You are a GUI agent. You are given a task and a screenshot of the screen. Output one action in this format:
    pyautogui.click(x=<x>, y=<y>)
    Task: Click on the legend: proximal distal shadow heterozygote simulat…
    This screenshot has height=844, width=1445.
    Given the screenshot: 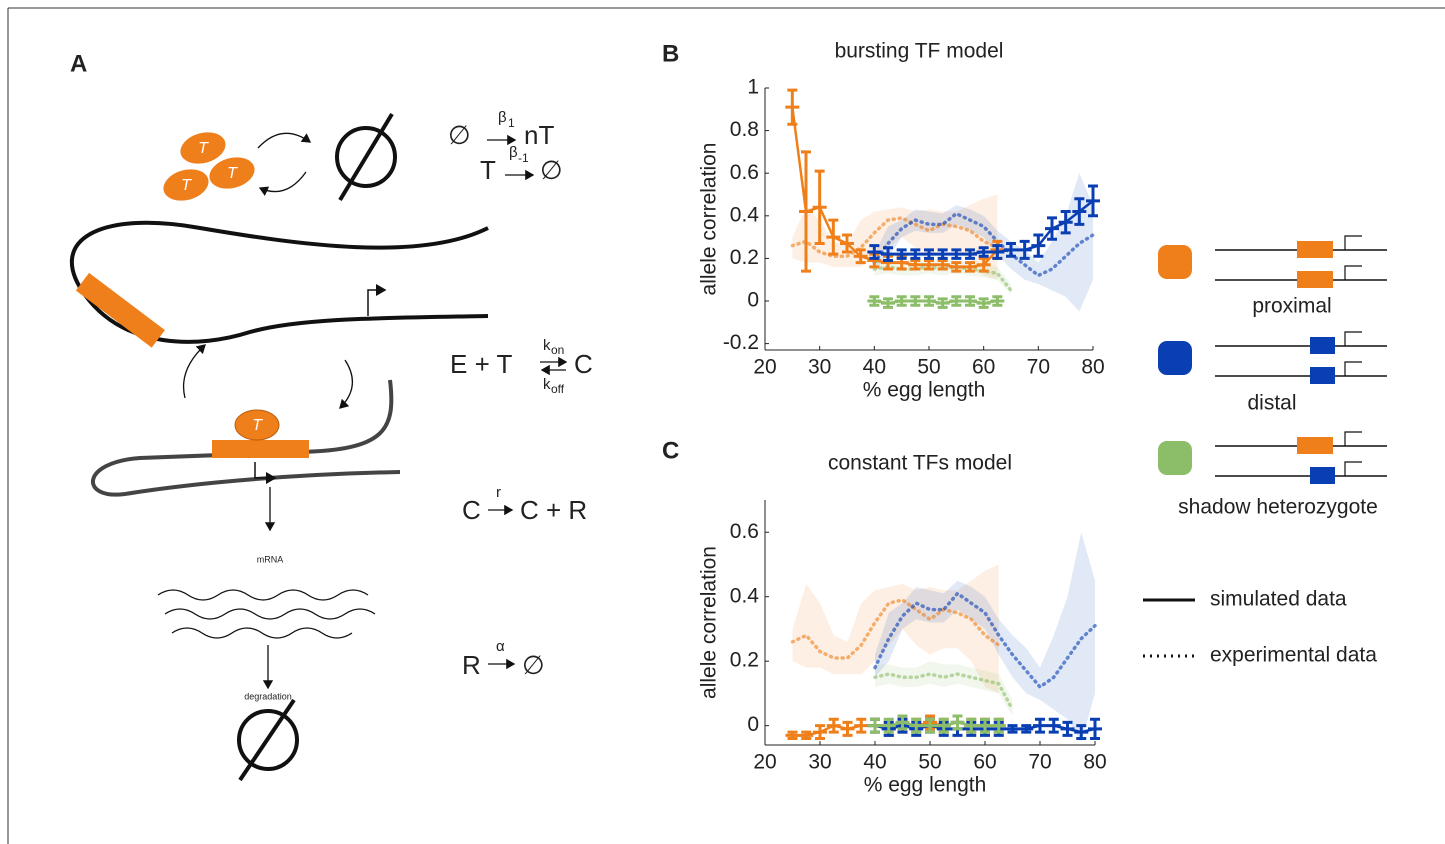 What is the action you would take?
    pyautogui.click(x=1265, y=451)
    